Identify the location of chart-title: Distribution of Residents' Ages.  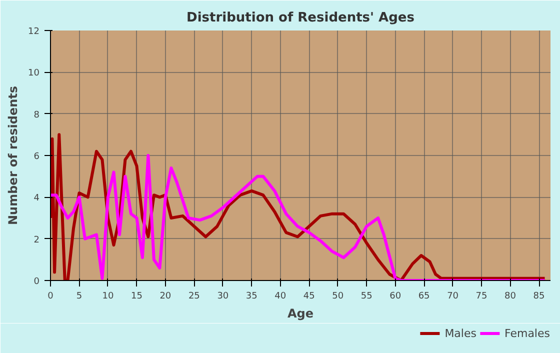
(300, 18).